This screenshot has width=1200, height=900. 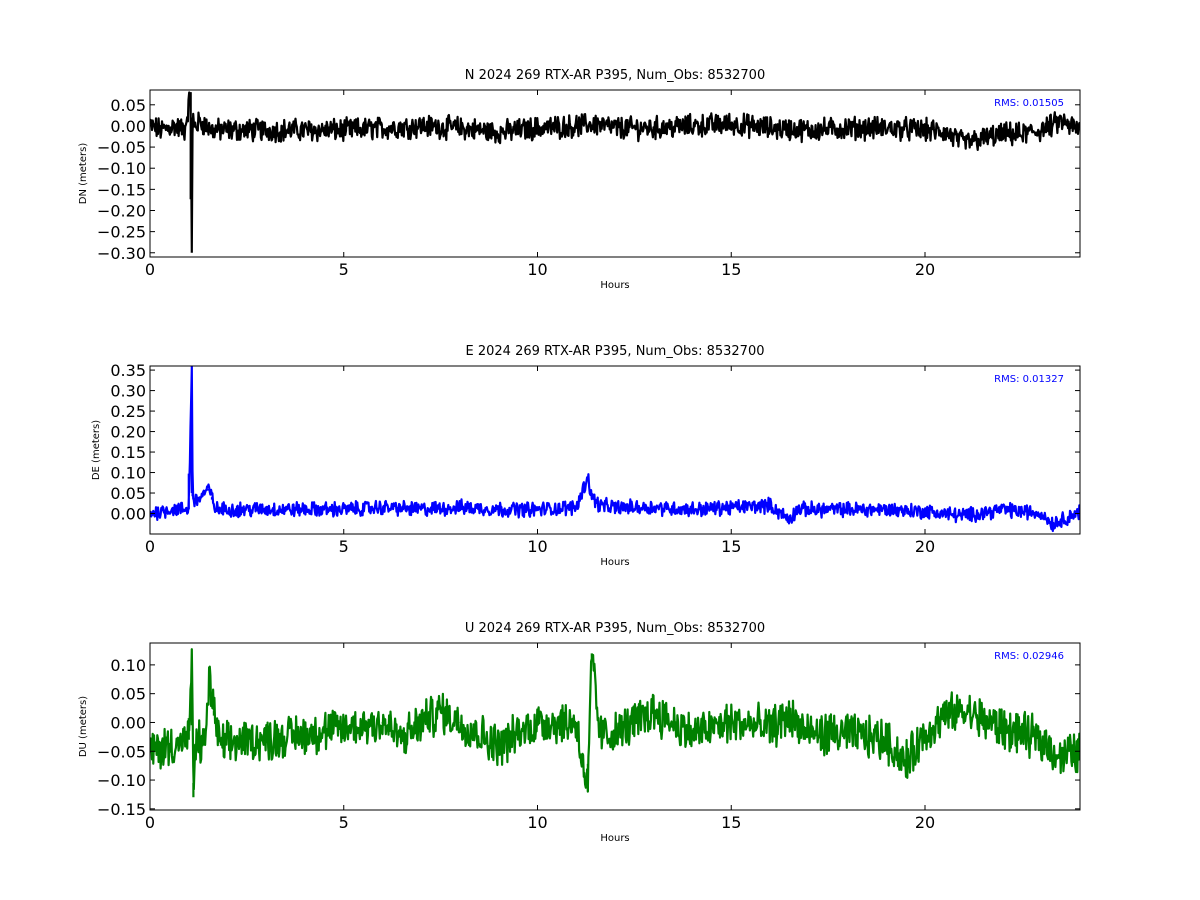 I want to click on rms-annotation-north: RMS: 0.01505, so click(x=1029, y=103).